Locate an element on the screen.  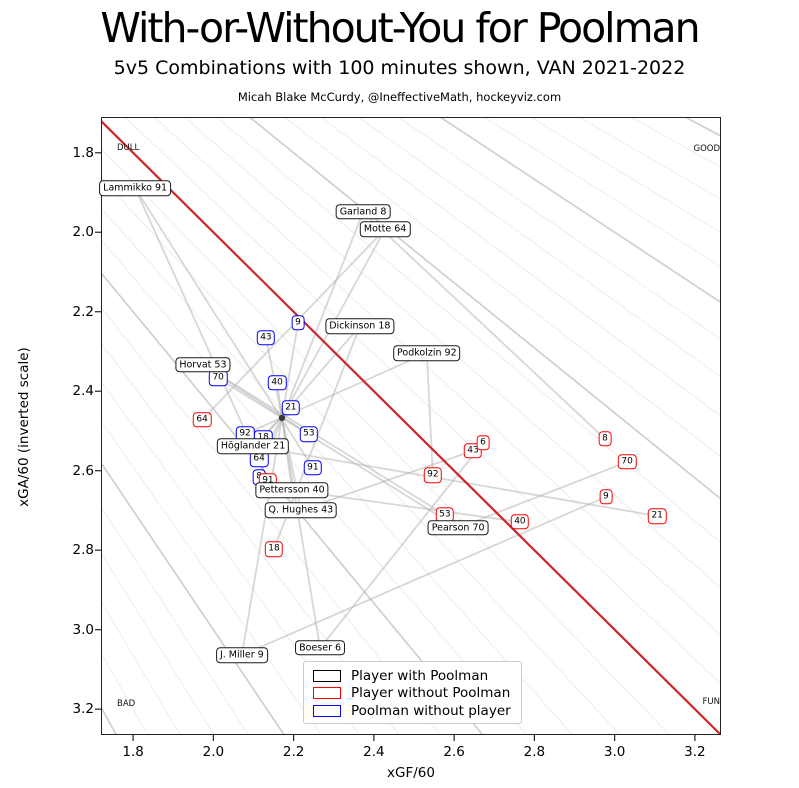
legend-label: Poolman without player is located at coordinates (431, 710).